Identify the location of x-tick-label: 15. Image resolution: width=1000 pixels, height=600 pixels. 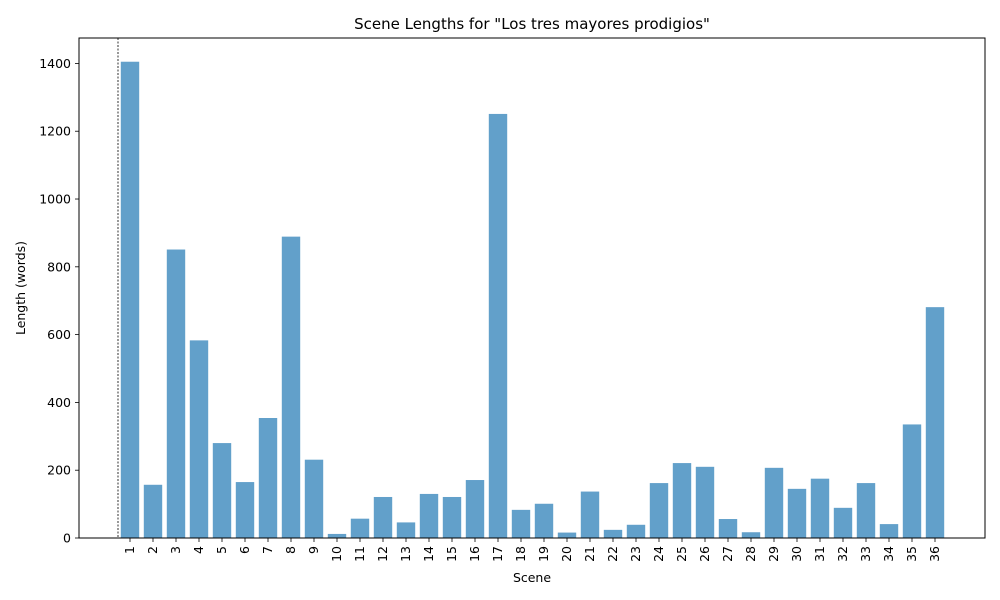
(451, 554).